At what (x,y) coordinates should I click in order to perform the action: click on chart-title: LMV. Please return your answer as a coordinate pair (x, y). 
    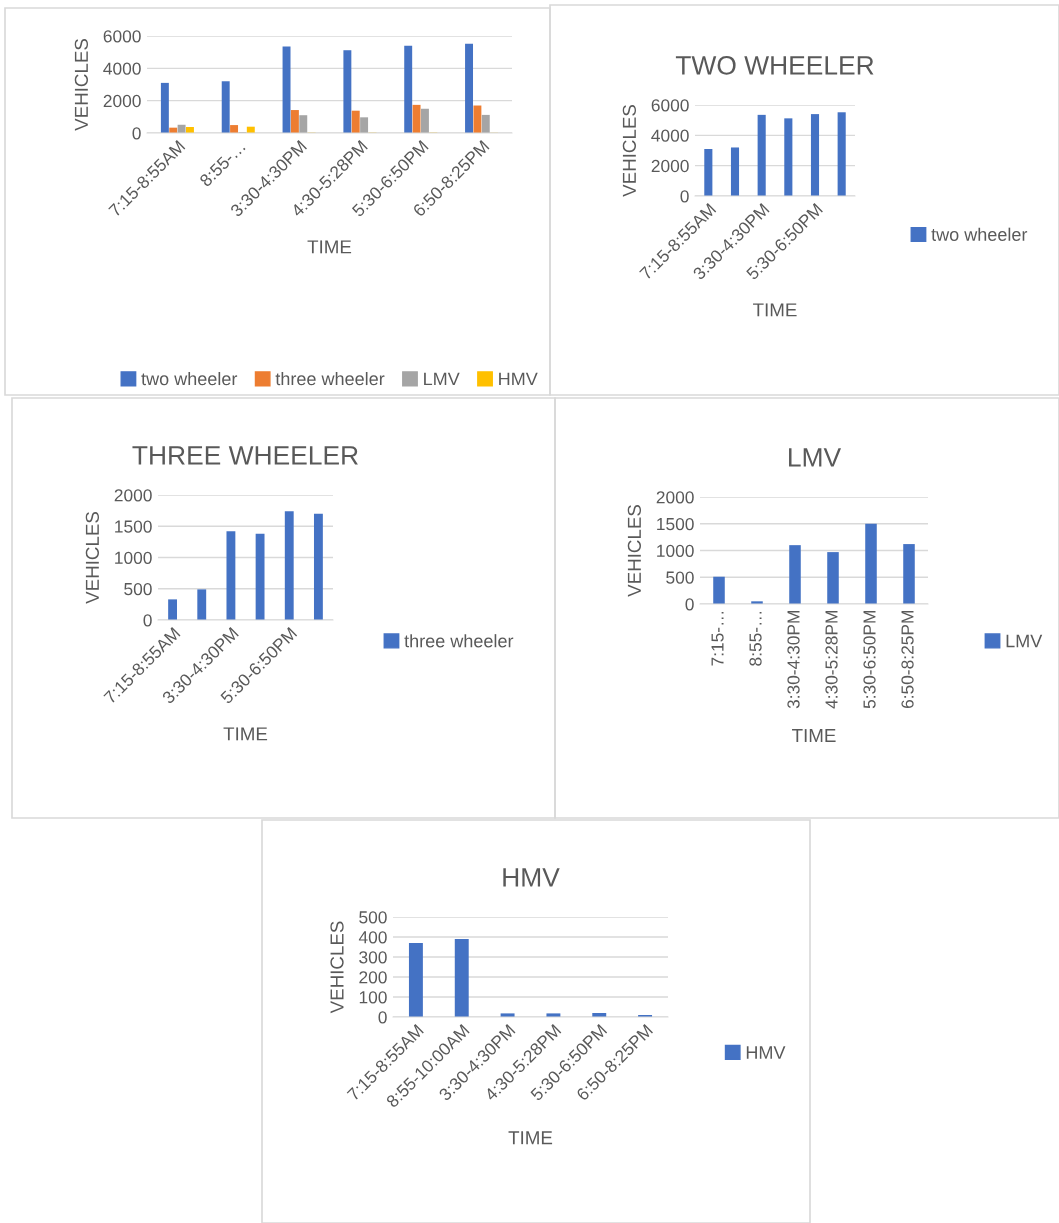
    Looking at the image, I should click on (815, 457).